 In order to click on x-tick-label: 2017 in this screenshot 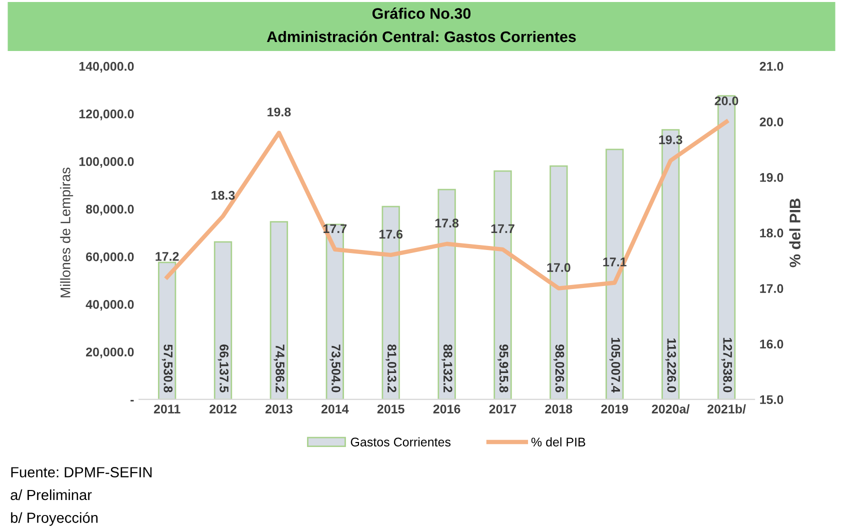, I will do `click(502, 409)`.